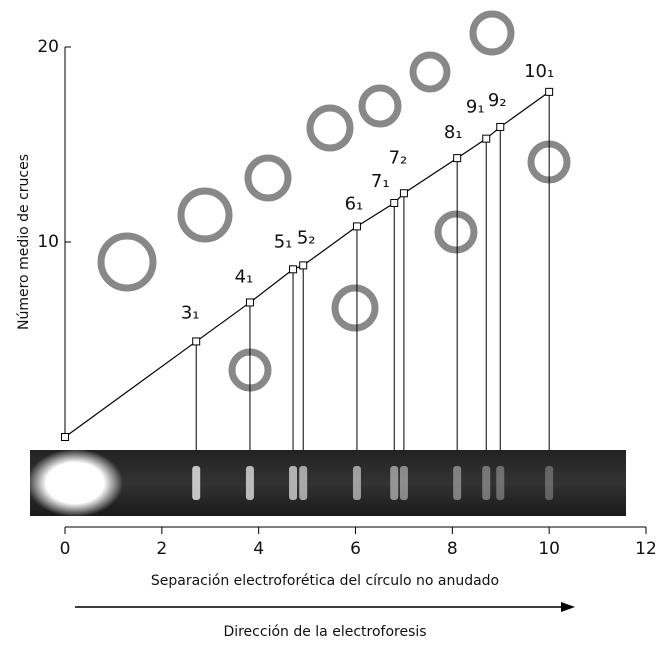  What do you see at coordinates (549, 549) in the screenshot?
I see `x-tick-label: 10` at bounding box center [549, 549].